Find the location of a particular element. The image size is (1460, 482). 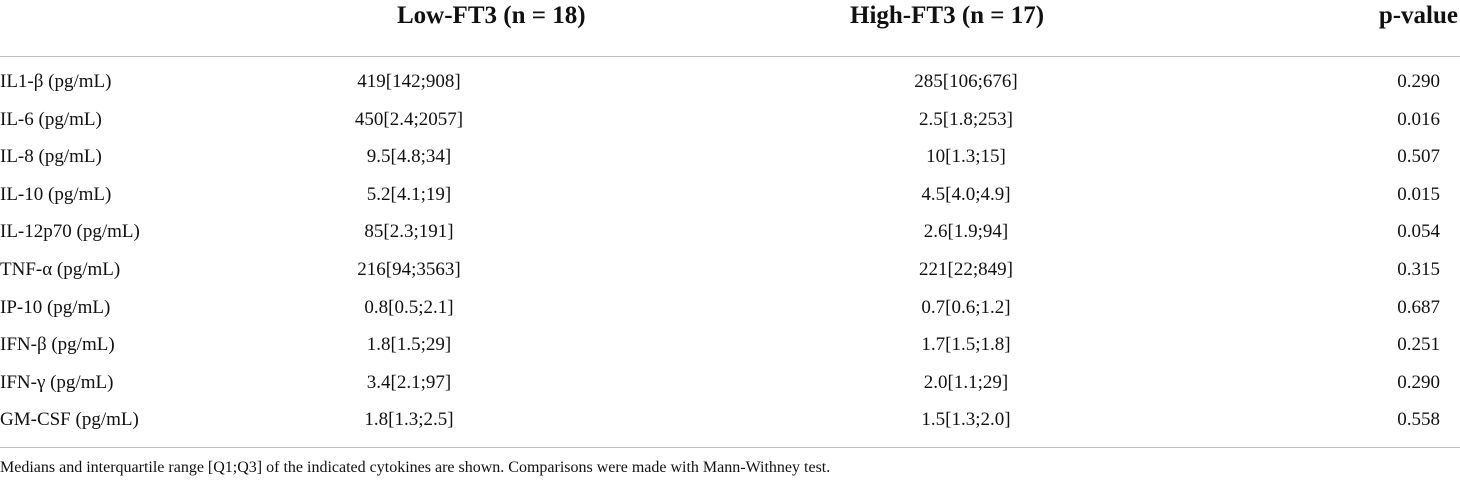

p-value: 0.251 is located at coordinates (1418, 345).